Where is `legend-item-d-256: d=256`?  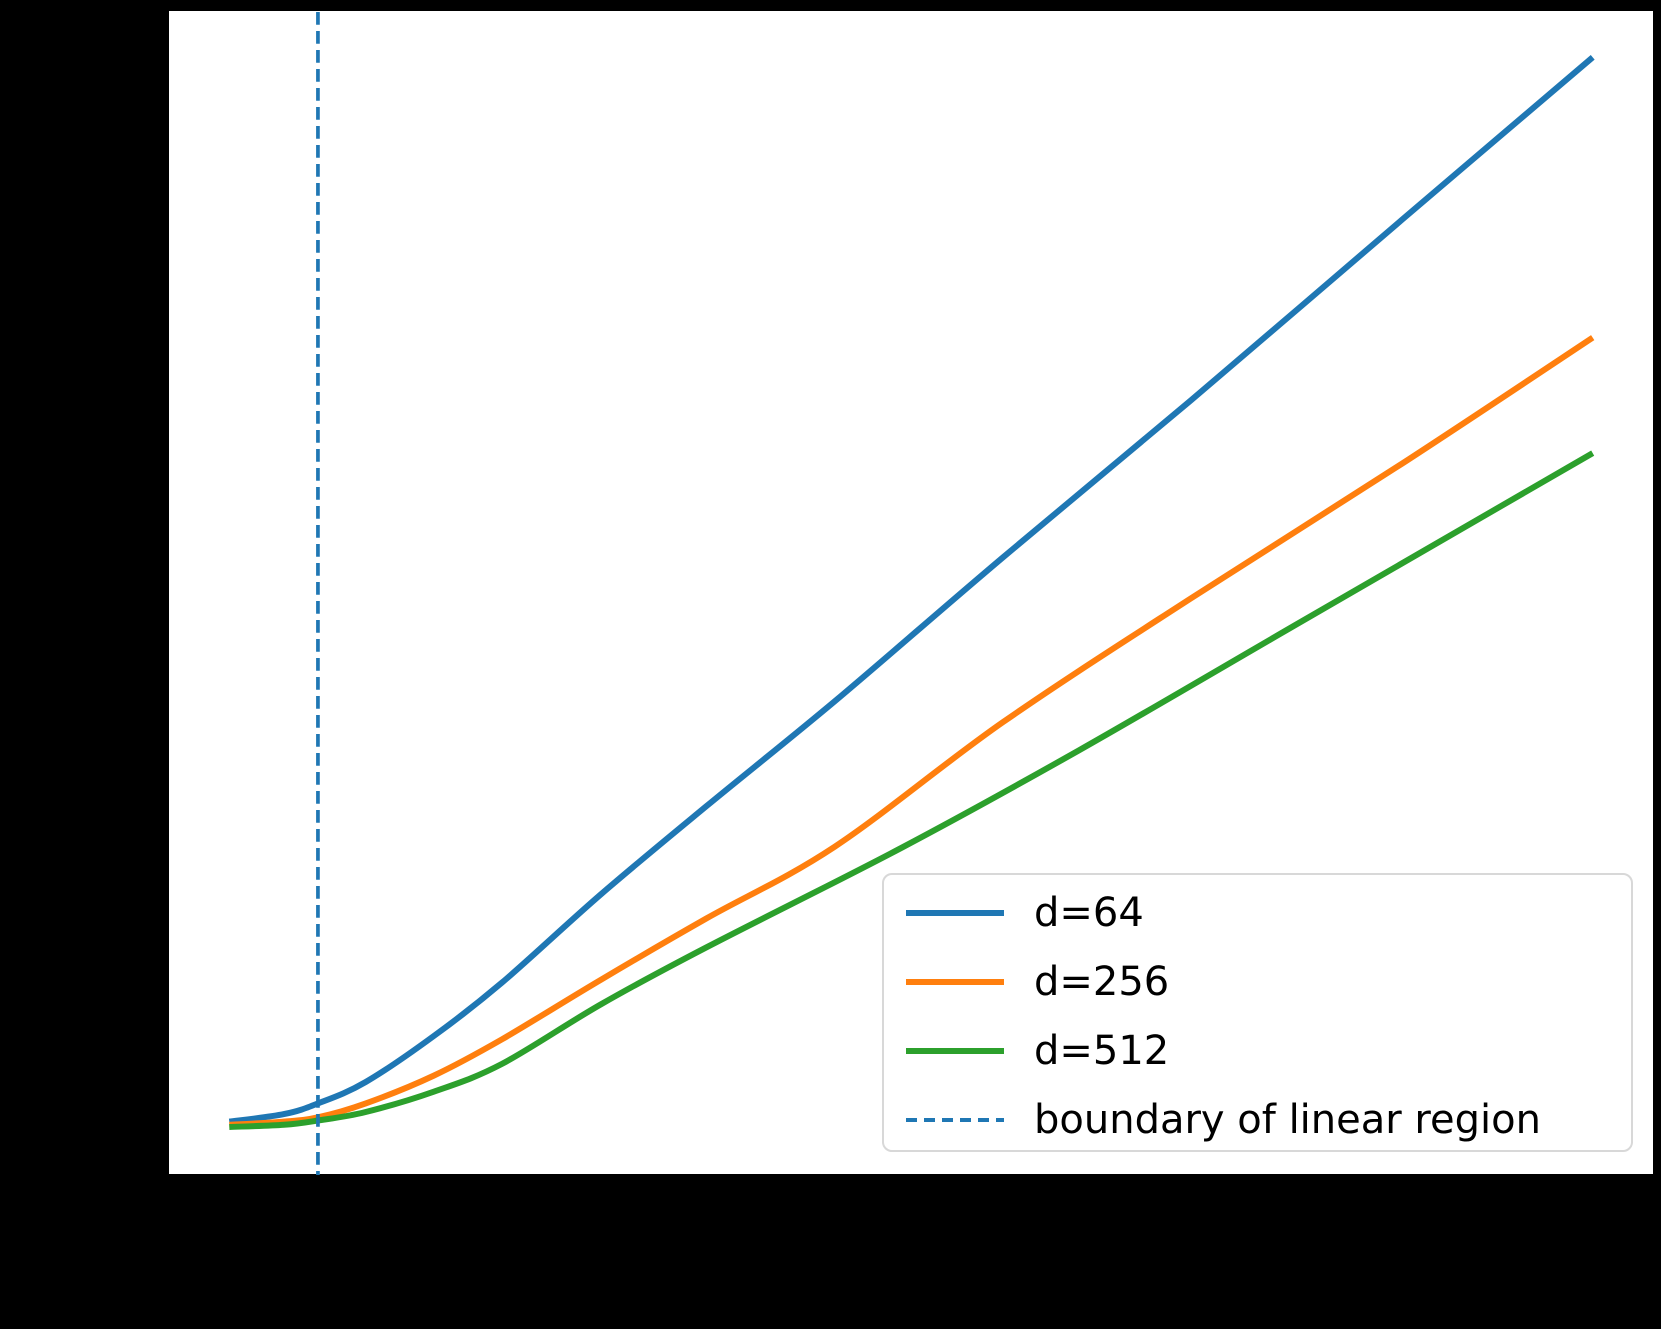
legend-item-d-256: d=256 is located at coordinates (1257, 982).